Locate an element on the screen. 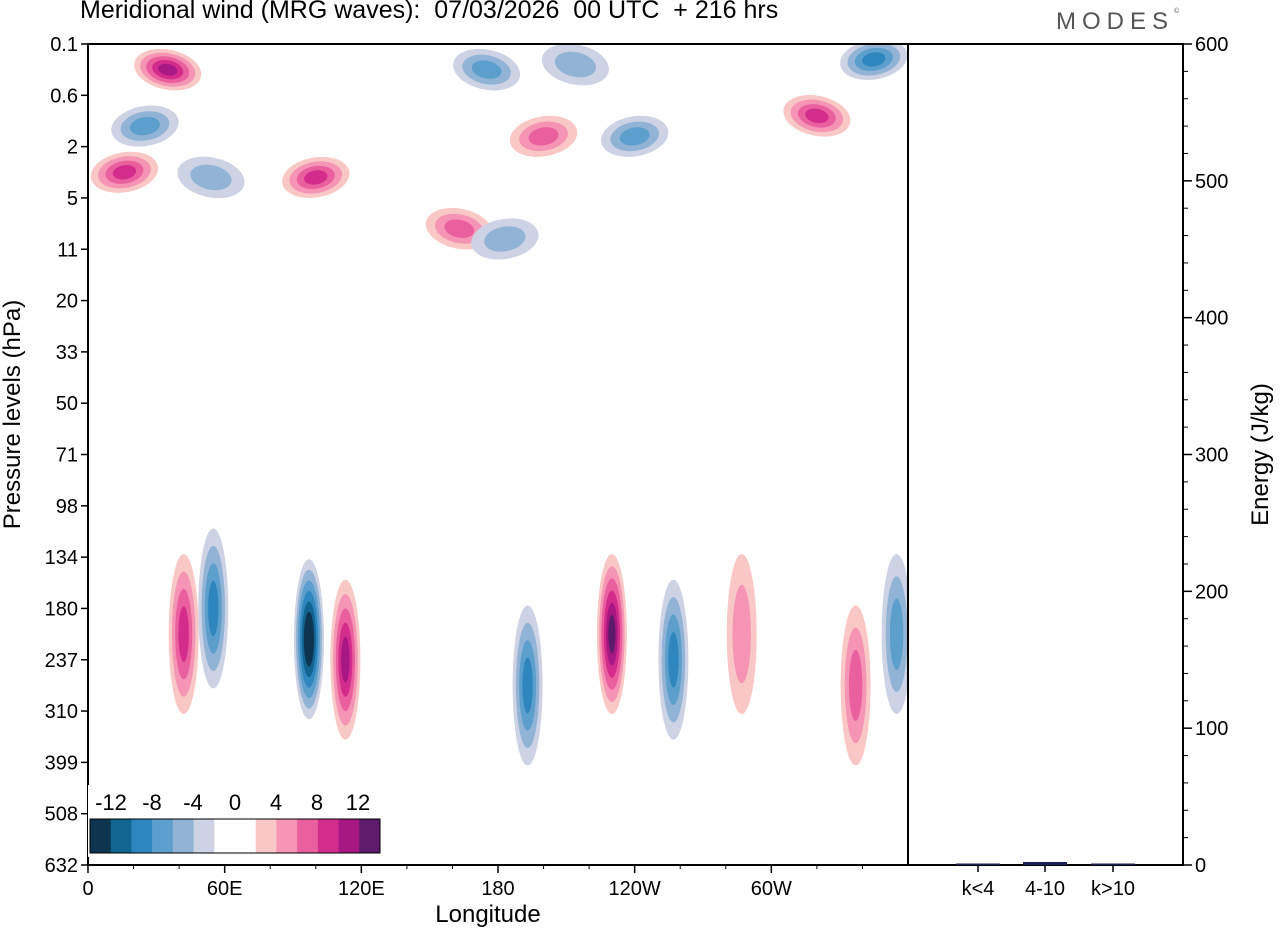  y-tick-label: 399 is located at coordinates (61, 763).